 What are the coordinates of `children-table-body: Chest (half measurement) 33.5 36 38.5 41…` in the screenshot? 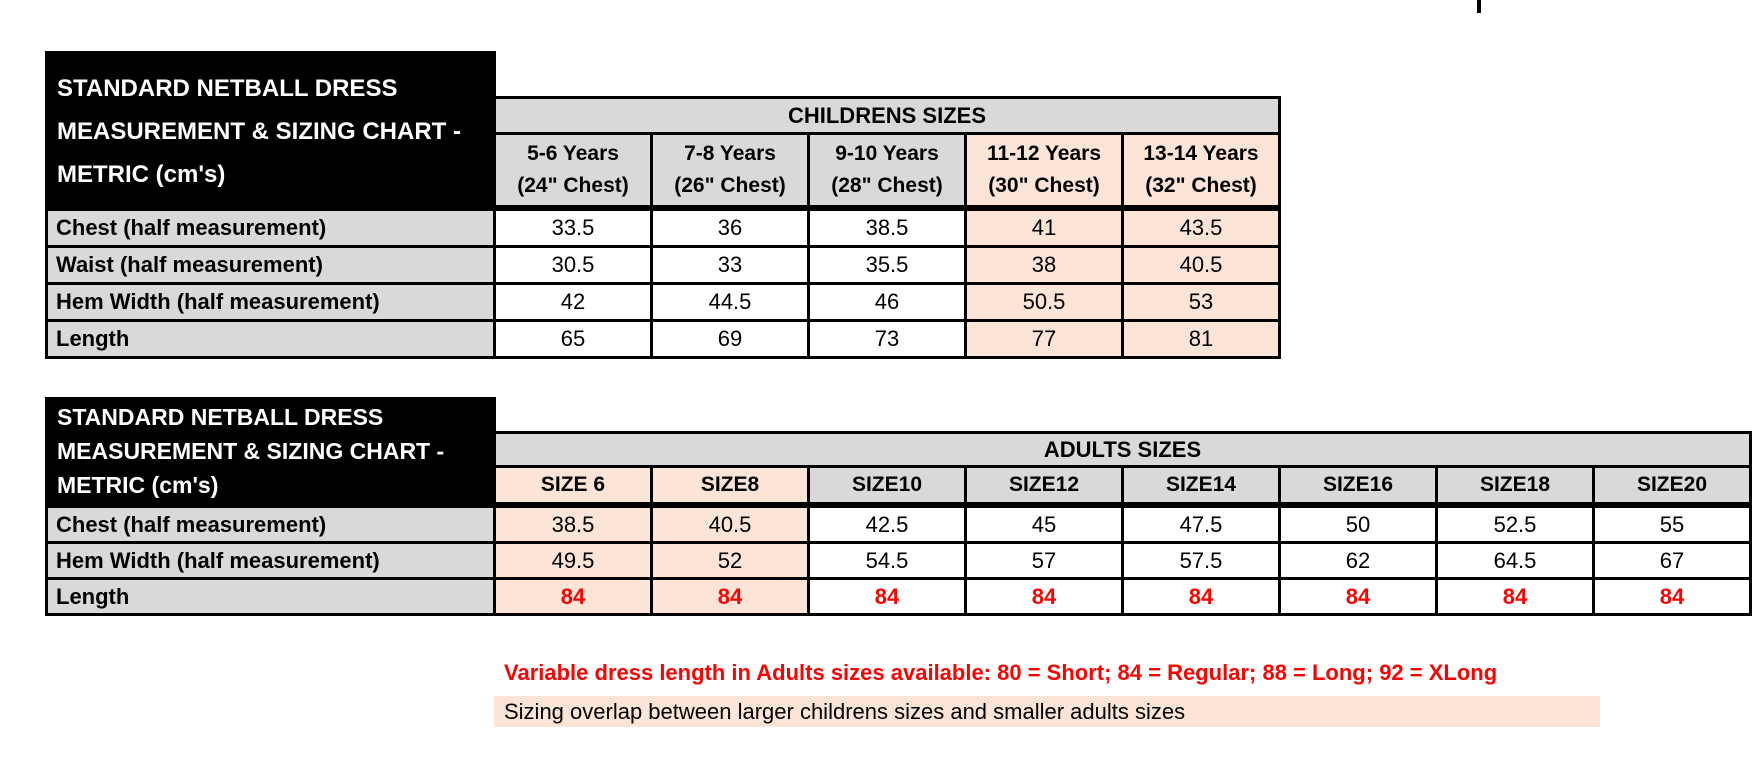 It's located at (663, 283).